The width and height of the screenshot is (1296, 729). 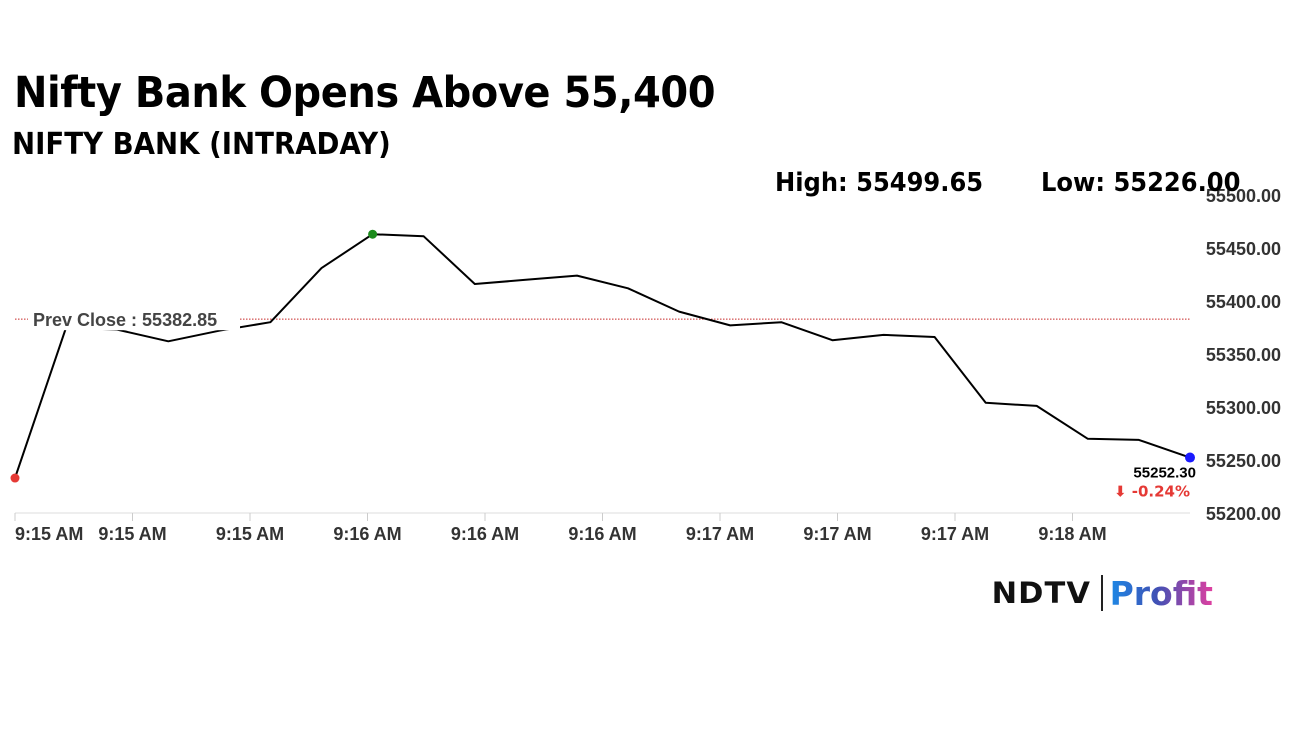 What do you see at coordinates (1243, 461) in the screenshot?
I see `y-tick-label: 55250.00` at bounding box center [1243, 461].